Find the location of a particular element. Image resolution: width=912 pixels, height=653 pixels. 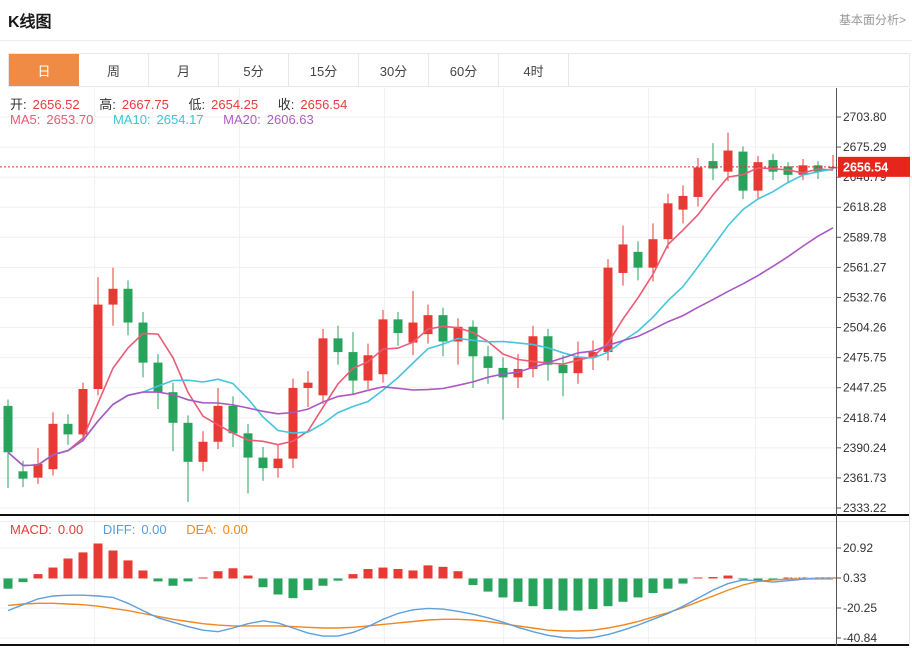

close-label: 收: is located at coordinates (286, 104).